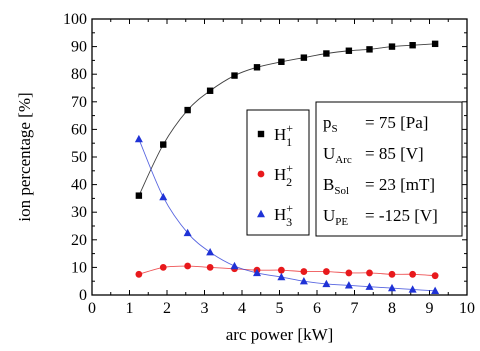 The image size is (480, 351). I want to click on legend-entry: H+ 3, so click(283, 215).